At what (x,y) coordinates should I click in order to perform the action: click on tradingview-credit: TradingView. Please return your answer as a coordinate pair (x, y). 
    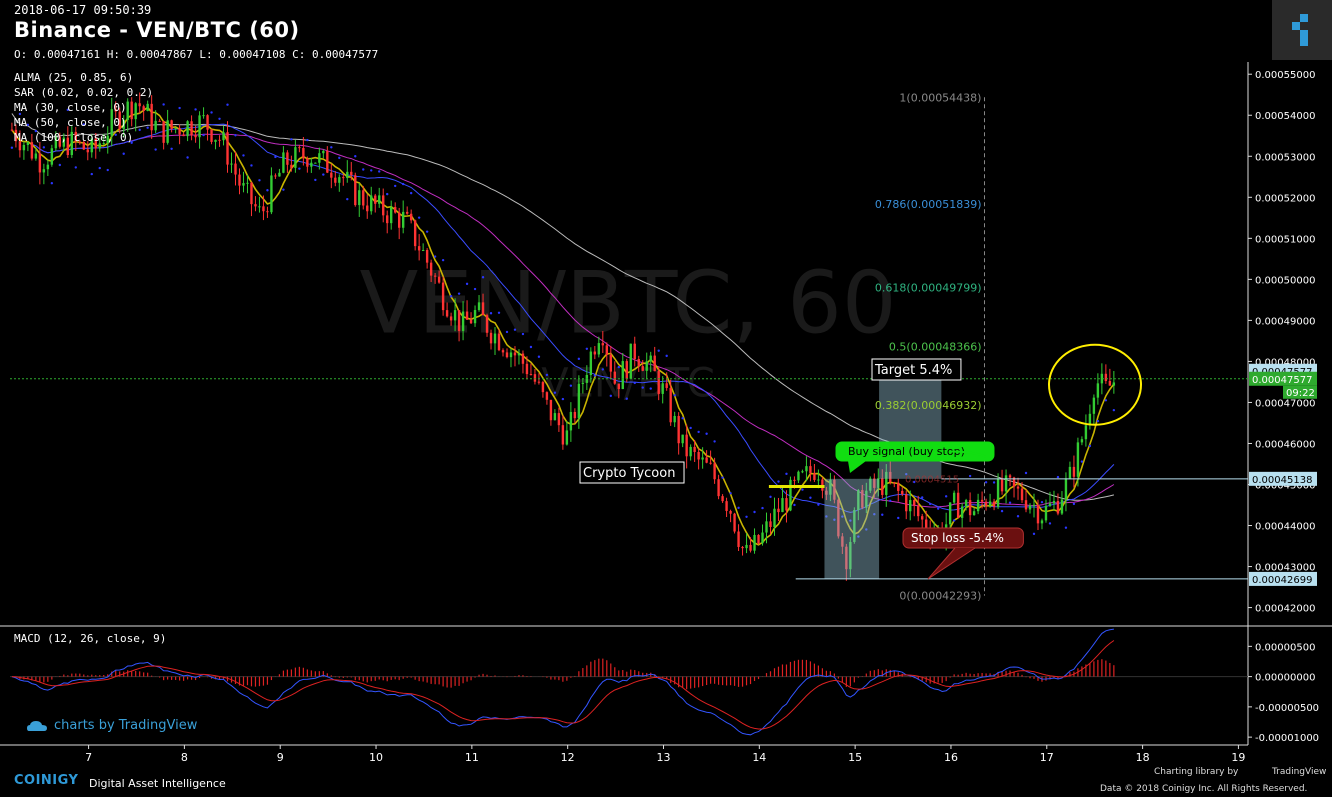
    Looking at the image, I should click on (1299, 772).